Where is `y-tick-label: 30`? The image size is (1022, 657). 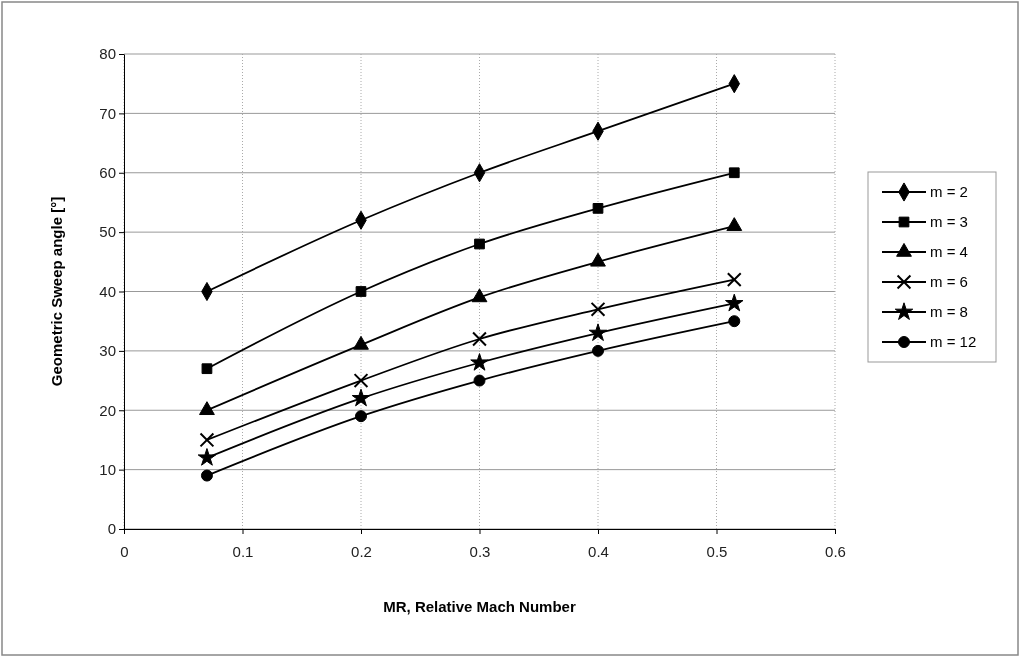
y-tick-label: 30 is located at coordinates (107, 351).